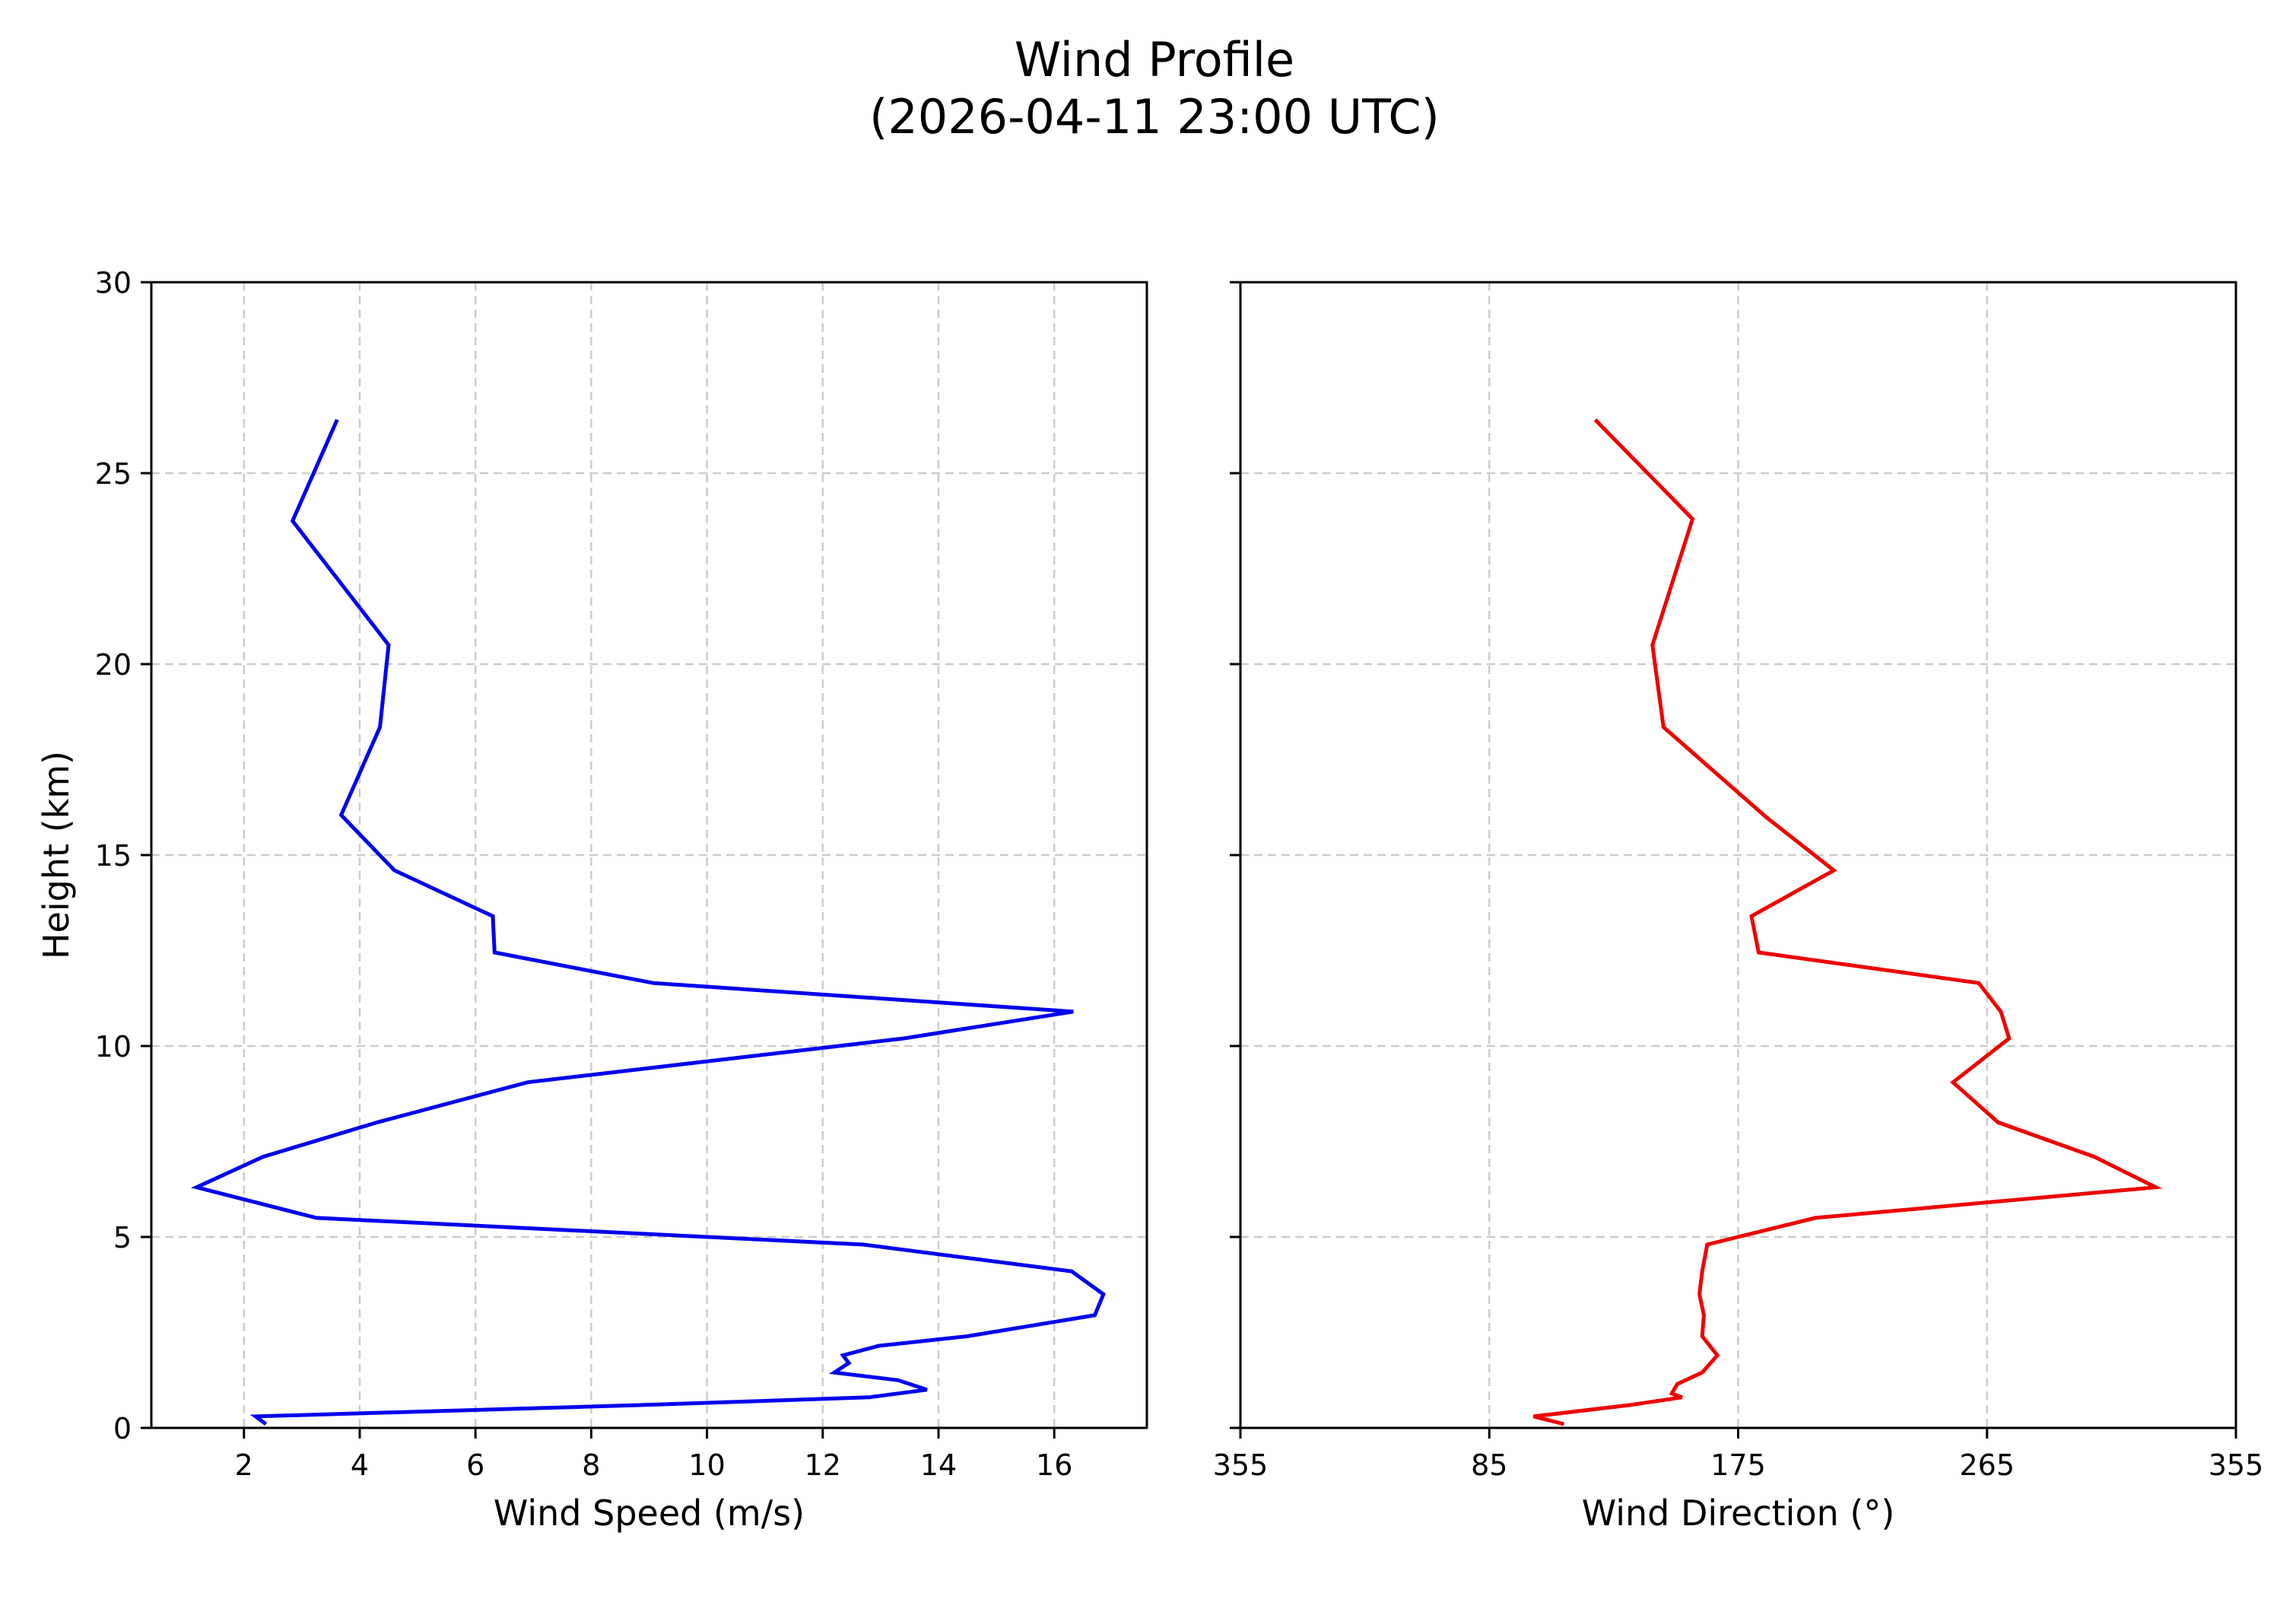 The height and width of the screenshot is (1612, 2296). What do you see at coordinates (475, 1465) in the screenshot?
I see `x-tick-label: 6` at bounding box center [475, 1465].